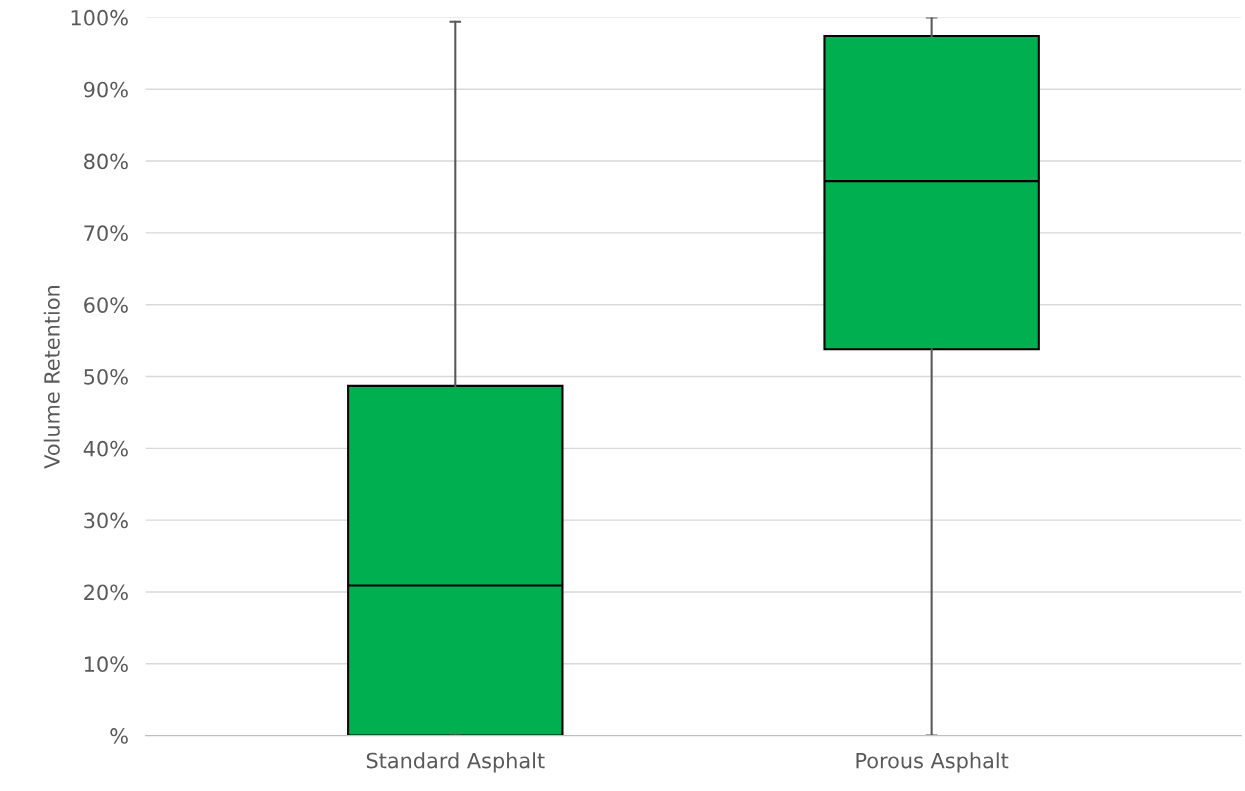 Image resolution: width=1245 pixels, height=791 pixels. What do you see at coordinates (106, 161) in the screenshot?
I see `y-tick-label: 80%` at bounding box center [106, 161].